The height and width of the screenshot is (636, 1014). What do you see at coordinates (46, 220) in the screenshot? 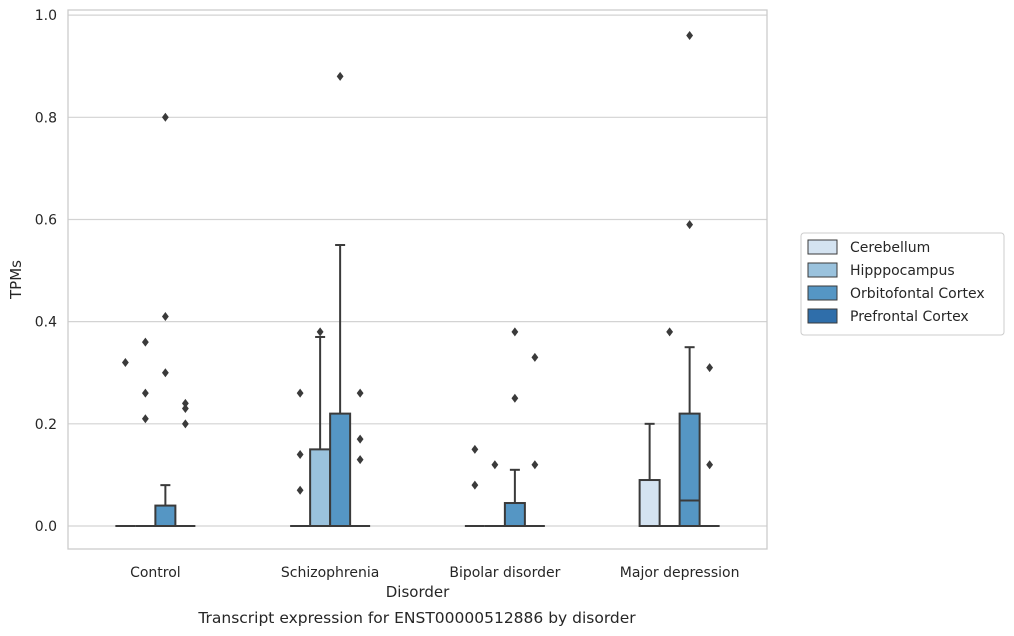
I see `y-tick-label: 0.6` at bounding box center [46, 220].